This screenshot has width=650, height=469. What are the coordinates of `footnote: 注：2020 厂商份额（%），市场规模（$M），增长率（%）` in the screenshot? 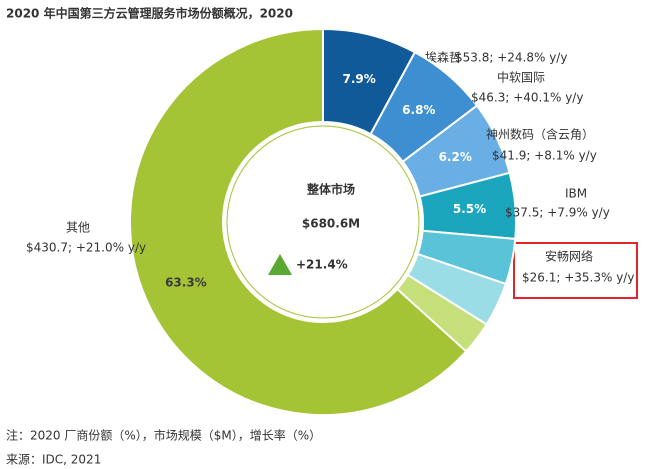 It's located at (163, 435).